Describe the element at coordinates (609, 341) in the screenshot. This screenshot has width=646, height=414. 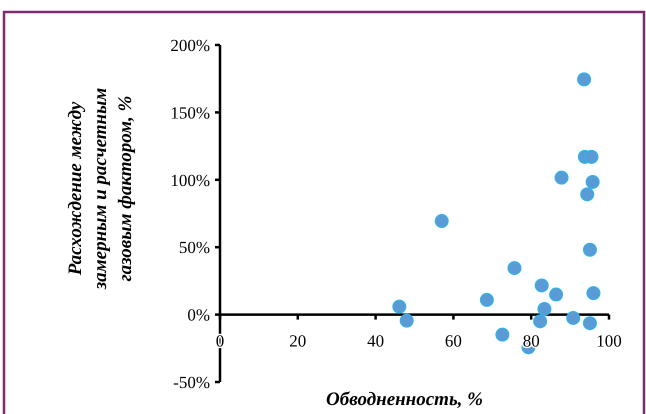
I see `x-tick-label: 100` at that location.